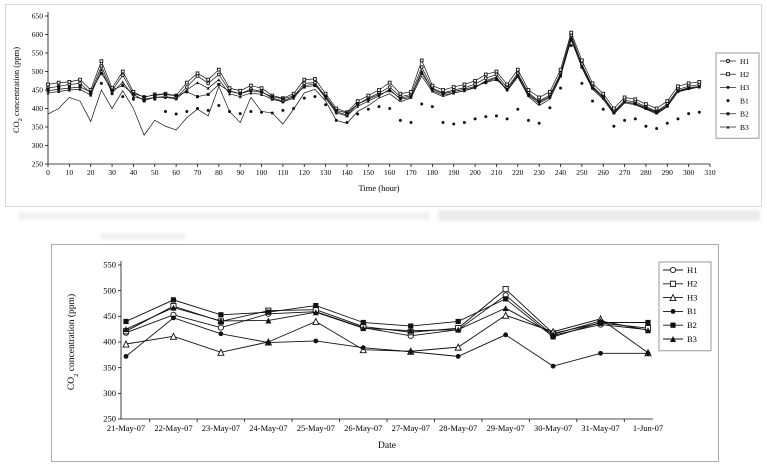 This screenshot has width=767, height=467. I want to click on svg-text: 90, so click(240, 172).